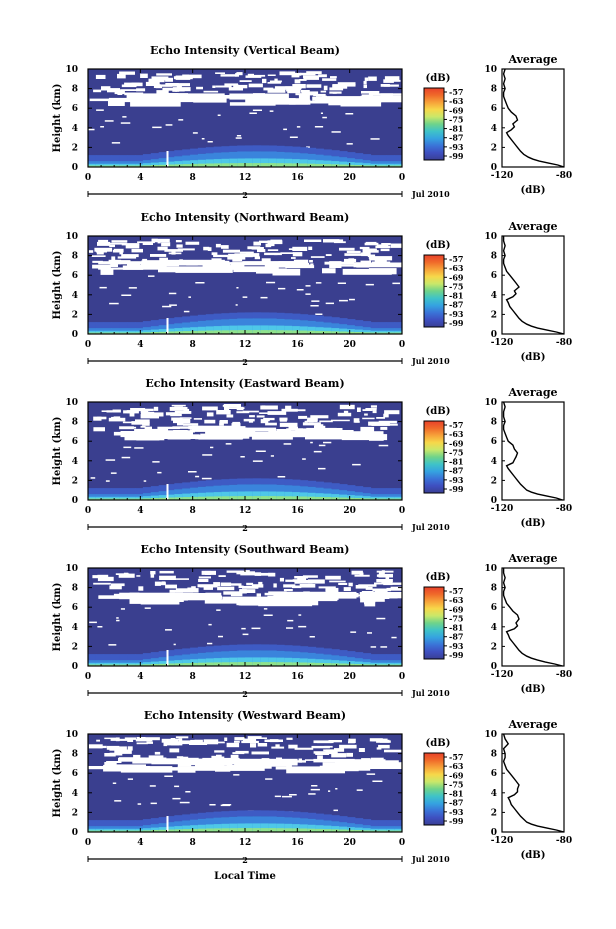 The width and height of the screenshot is (616, 929). Describe the element at coordinates (456, 156) in the screenshot. I see `colorbar-tick-label: -99` at that location.